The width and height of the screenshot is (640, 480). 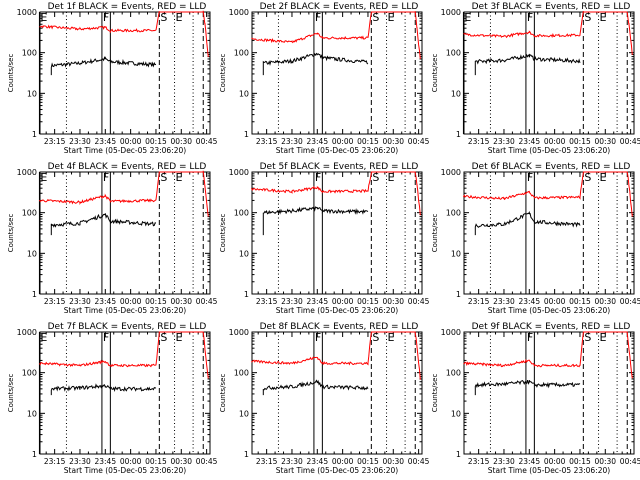 I want to click on chart-title: Det 2f BLACK = Events, RED = LLD, so click(x=339, y=7).